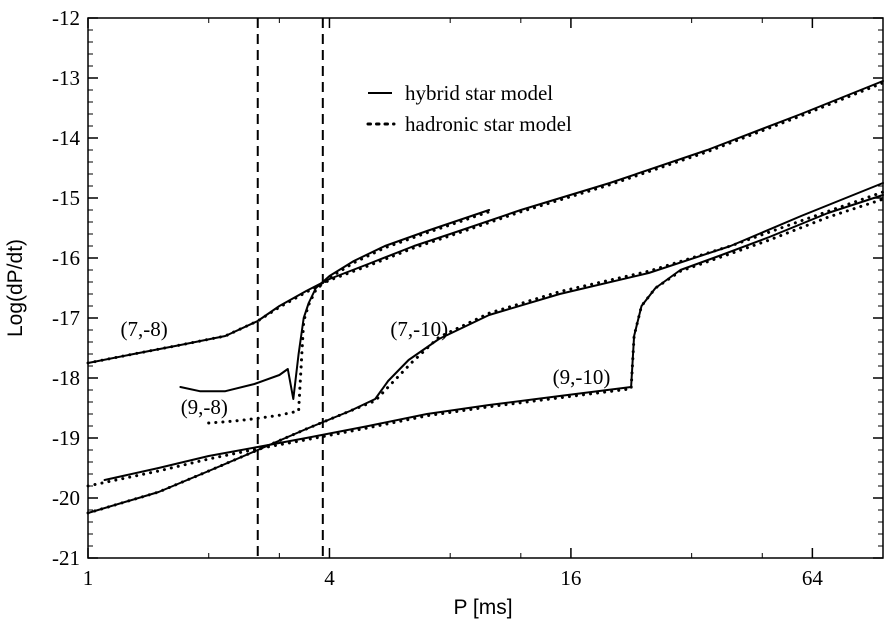 Image resolution: width=886 pixels, height=629 pixels. I want to click on x-tick-label: 4, so click(329, 578).